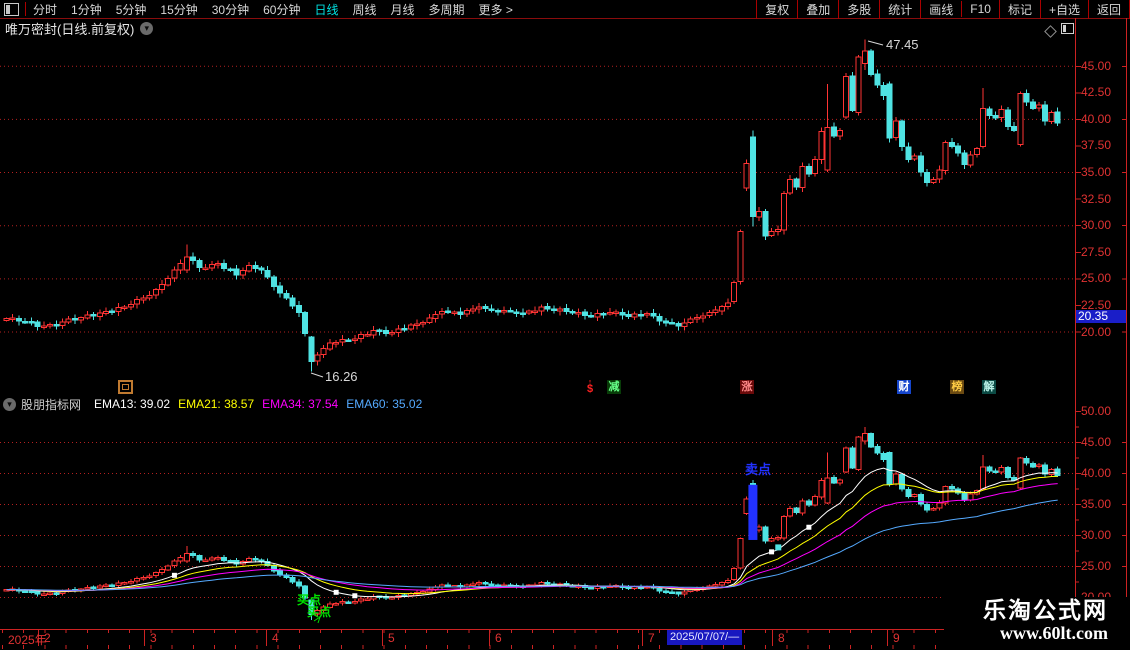  What do you see at coordinates (1096, 65) in the screenshot?
I see `price-tick-label: 45.00` at bounding box center [1096, 65].